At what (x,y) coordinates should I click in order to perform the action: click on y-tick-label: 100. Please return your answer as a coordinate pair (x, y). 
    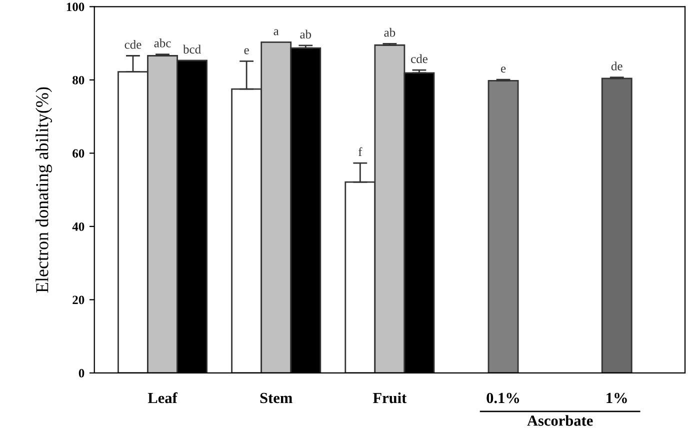
    Looking at the image, I should click on (75, 7).